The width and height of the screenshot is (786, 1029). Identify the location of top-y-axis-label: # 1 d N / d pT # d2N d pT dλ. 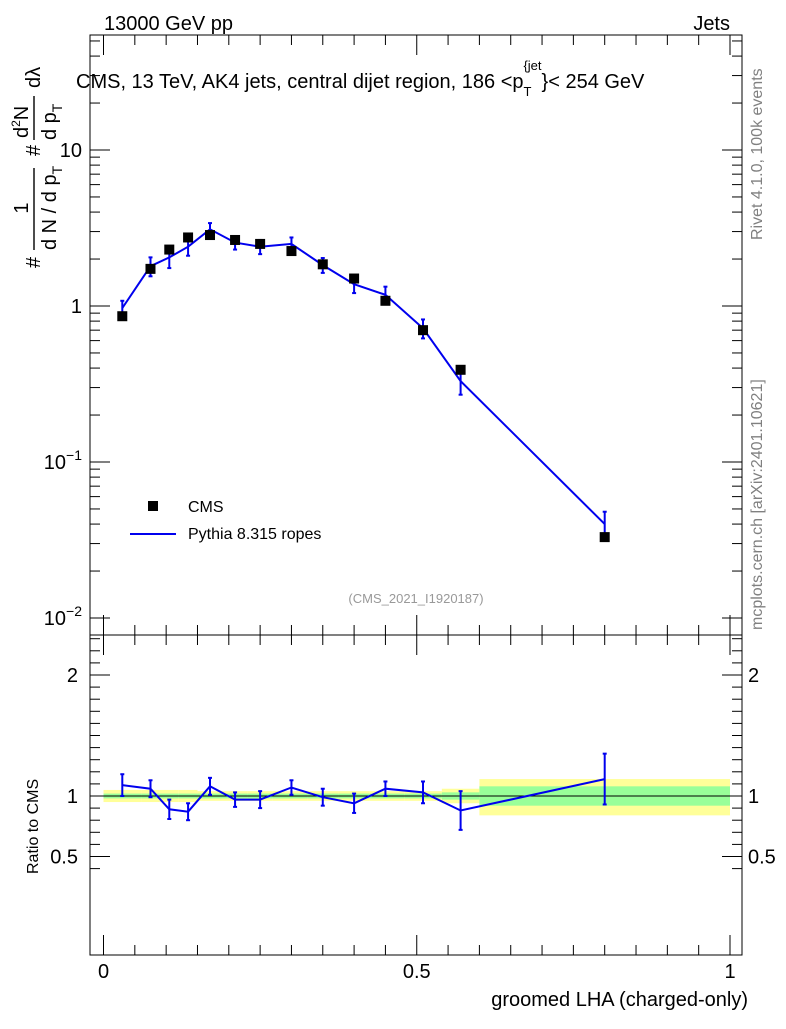
(37, 167).